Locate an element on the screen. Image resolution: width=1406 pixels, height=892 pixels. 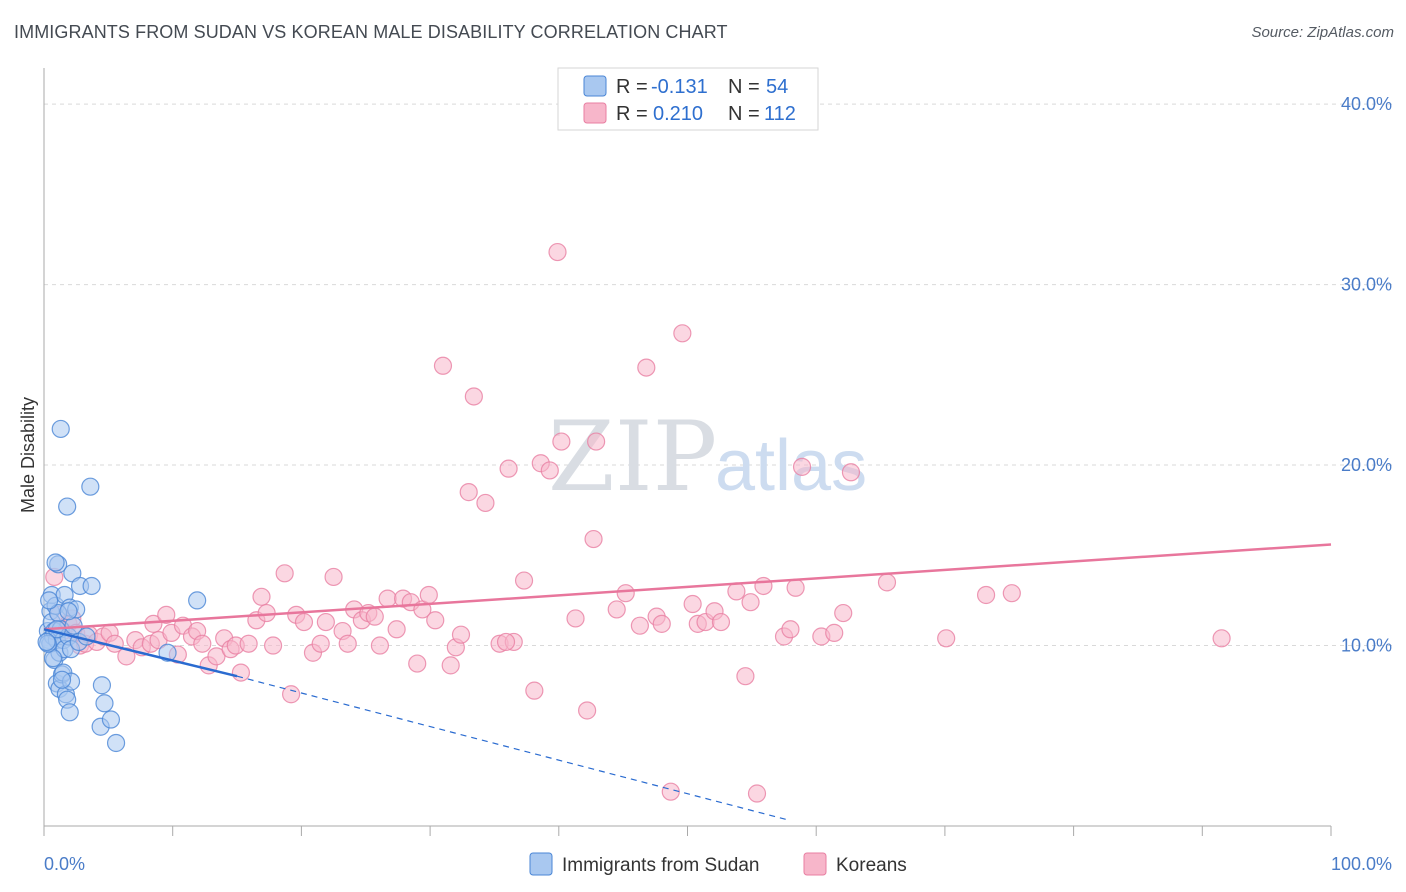
watermark-atlas: atlas is located at coordinates (791, 466).